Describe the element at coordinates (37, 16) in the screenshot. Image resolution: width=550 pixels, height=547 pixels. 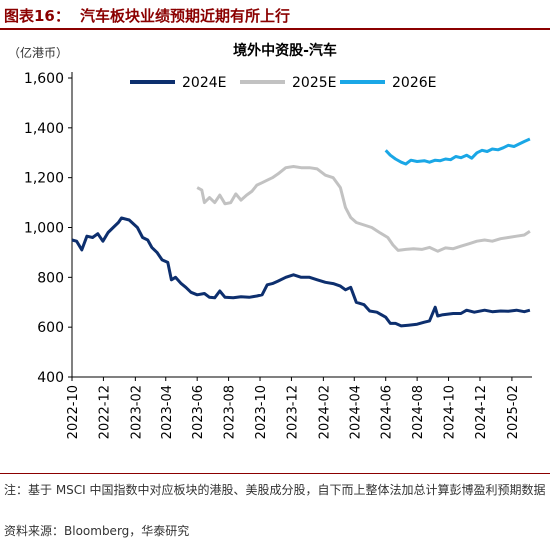
I see `figure-label: 图表16：` at that location.